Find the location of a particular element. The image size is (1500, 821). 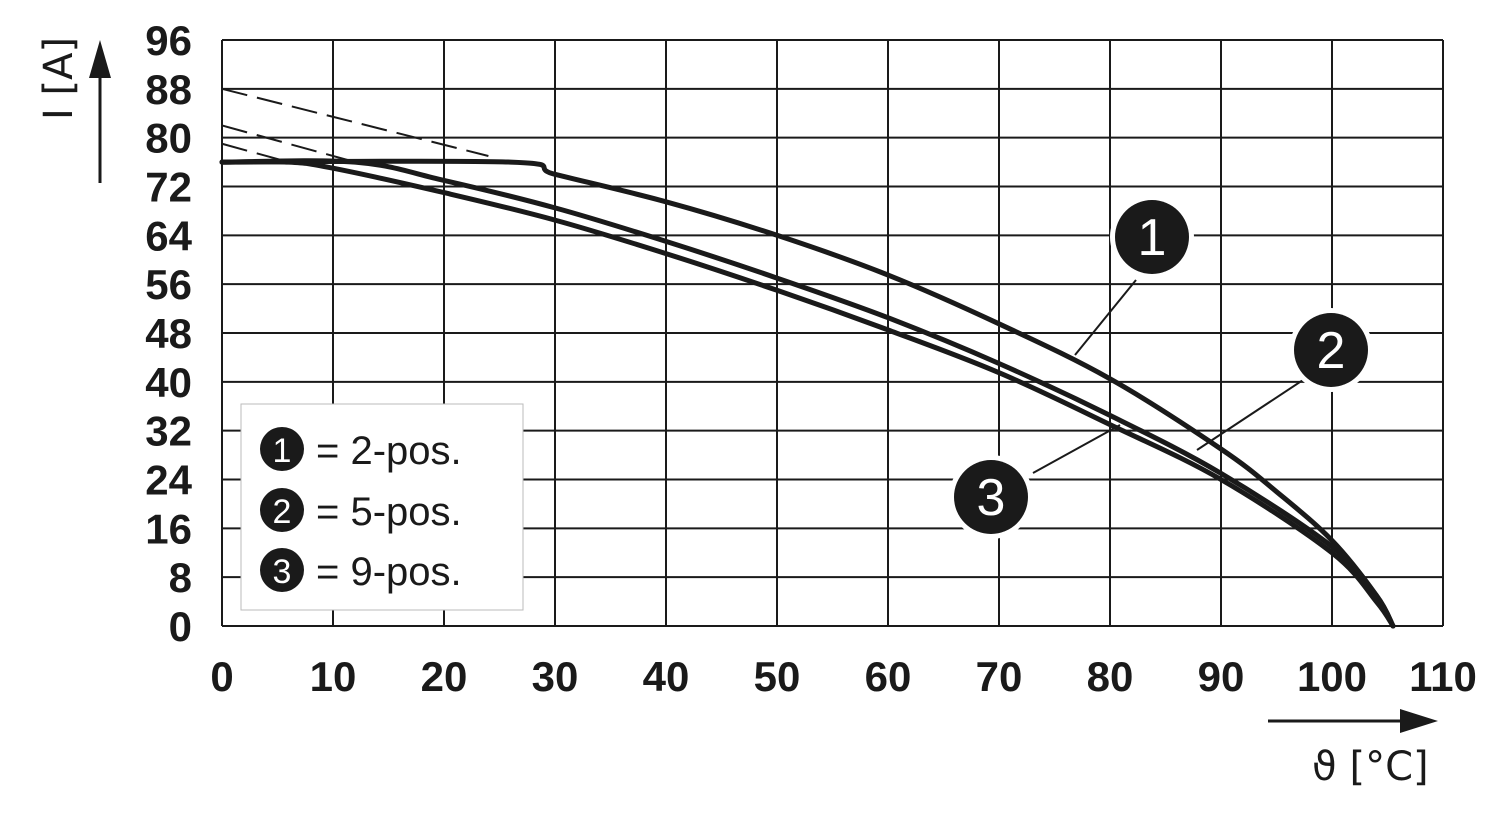

y-tick-label: 40 is located at coordinates (168, 382).